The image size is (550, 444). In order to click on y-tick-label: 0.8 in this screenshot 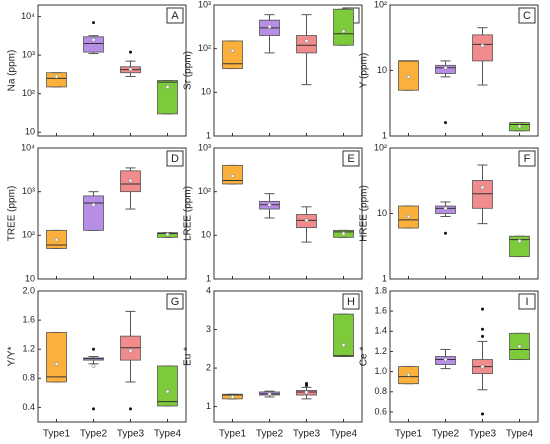, I will do `click(28, 378)`.